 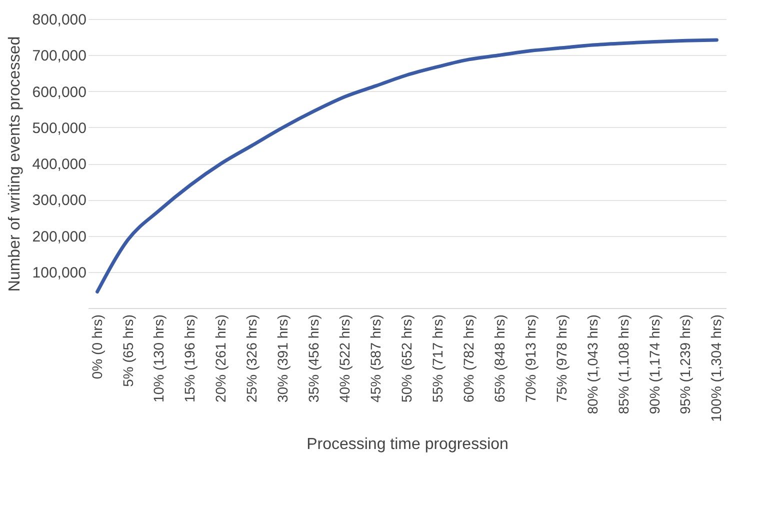 What do you see at coordinates (530, 358) in the screenshot?
I see `x-tick-label: 70% (913 hrs)` at bounding box center [530, 358].